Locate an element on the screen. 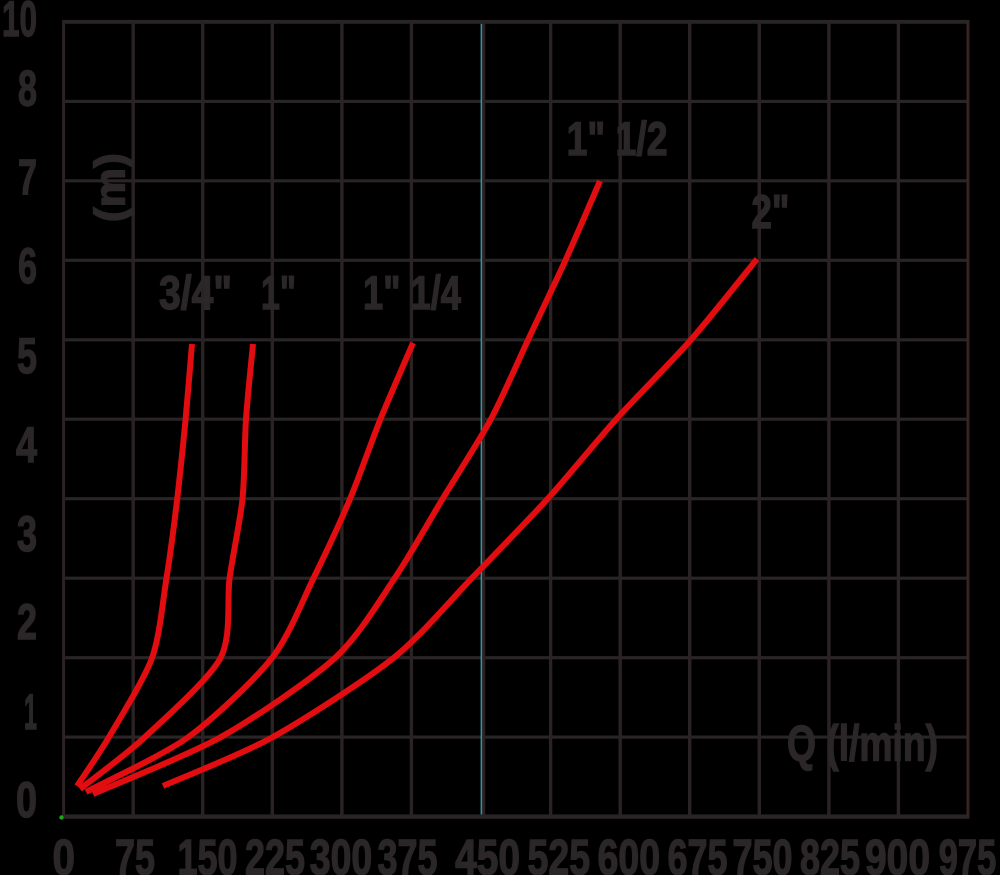 This screenshot has width=1000, height=875. svg-text: 6 is located at coordinates (27, 266).